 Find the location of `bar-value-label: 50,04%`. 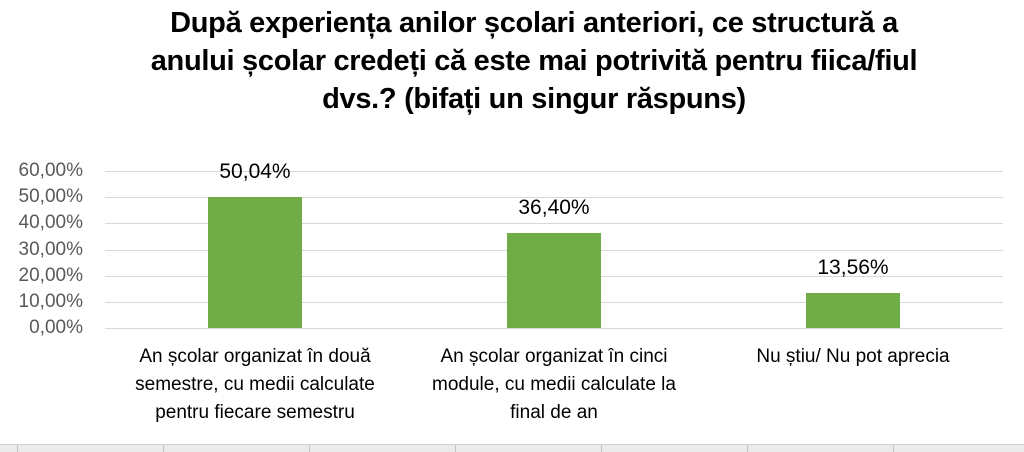

bar-value-label: 50,04% is located at coordinates (255, 171).